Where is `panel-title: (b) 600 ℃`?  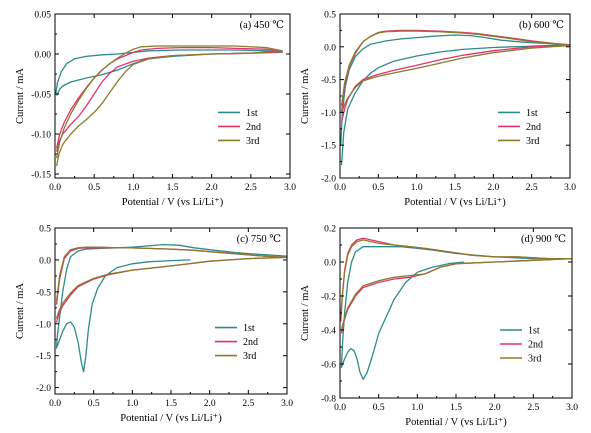
panel-title: (b) 600 ℃ is located at coordinates (541, 25).